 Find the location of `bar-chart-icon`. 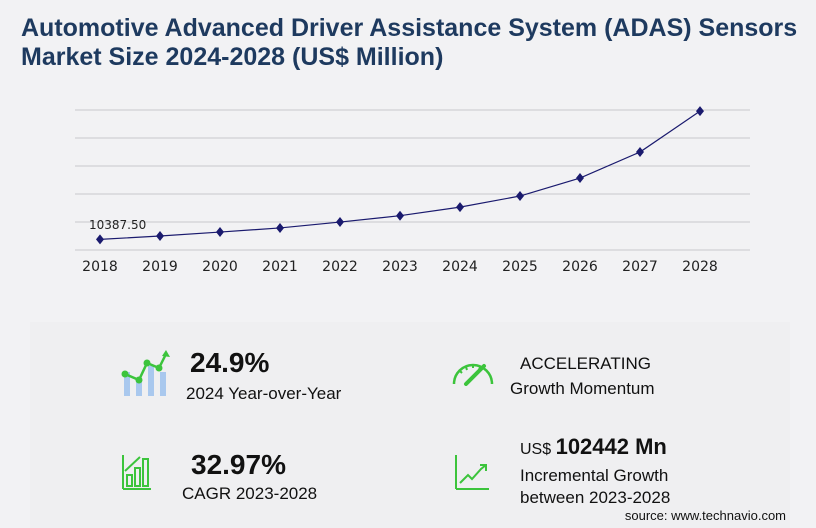

bar-chart-icon is located at coordinates (136, 472).